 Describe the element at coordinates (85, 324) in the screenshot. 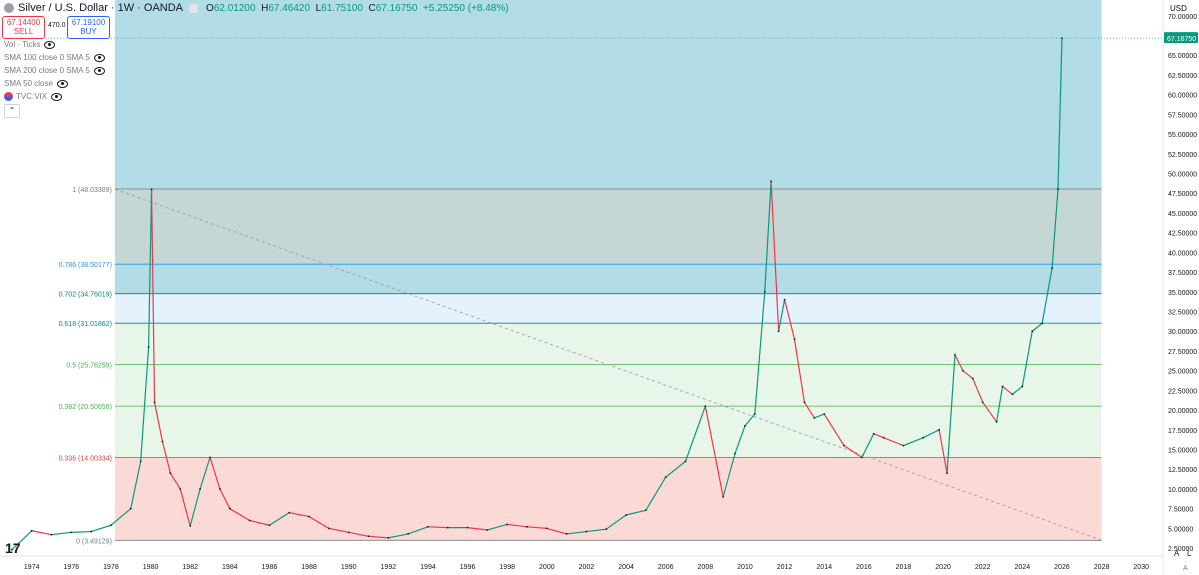

I see `fib-level-label-3: 0.618 (31.01862)` at that location.